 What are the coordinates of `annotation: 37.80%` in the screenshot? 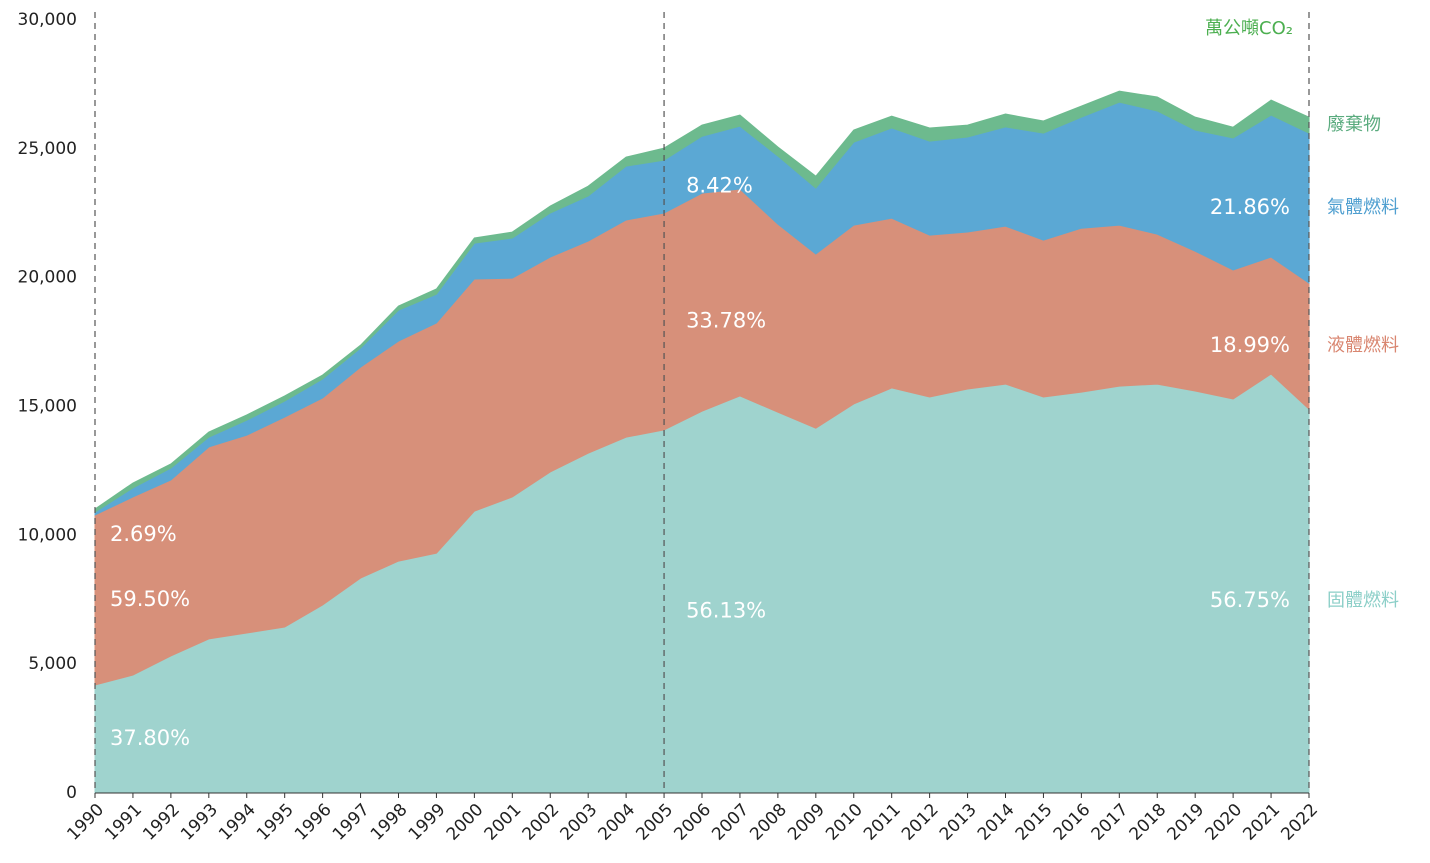 It's located at (150, 738).